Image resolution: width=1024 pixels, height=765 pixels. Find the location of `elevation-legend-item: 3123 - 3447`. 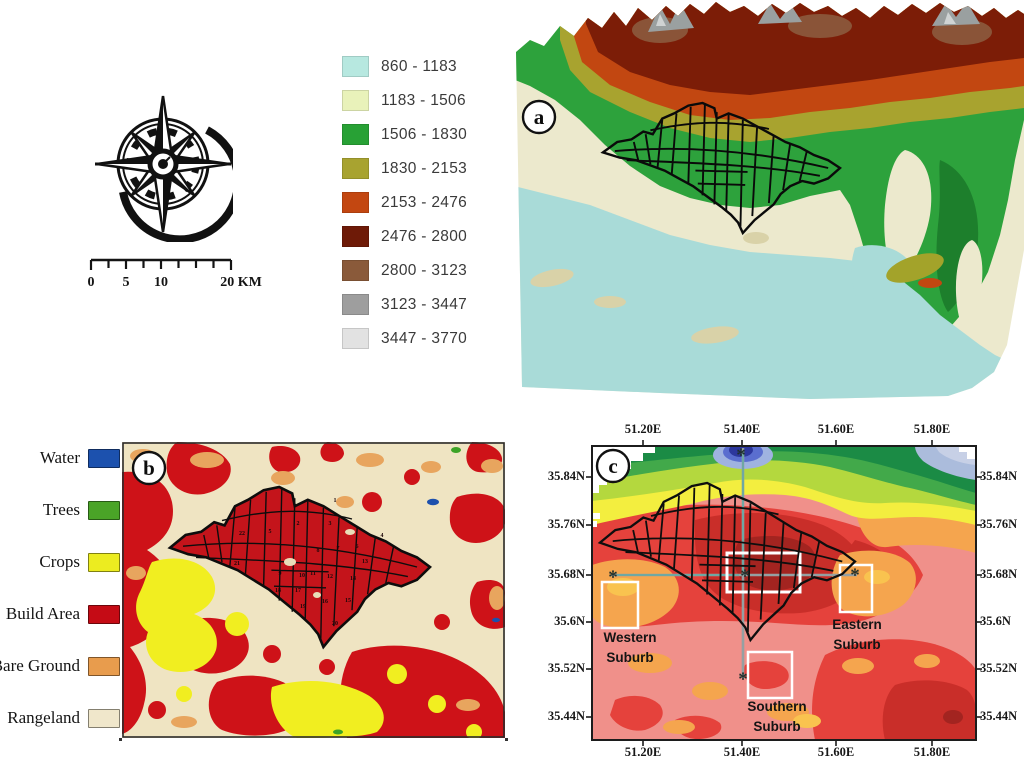

elevation-legend-item: 3123 - 3447 is located at coordinates (417, 304).